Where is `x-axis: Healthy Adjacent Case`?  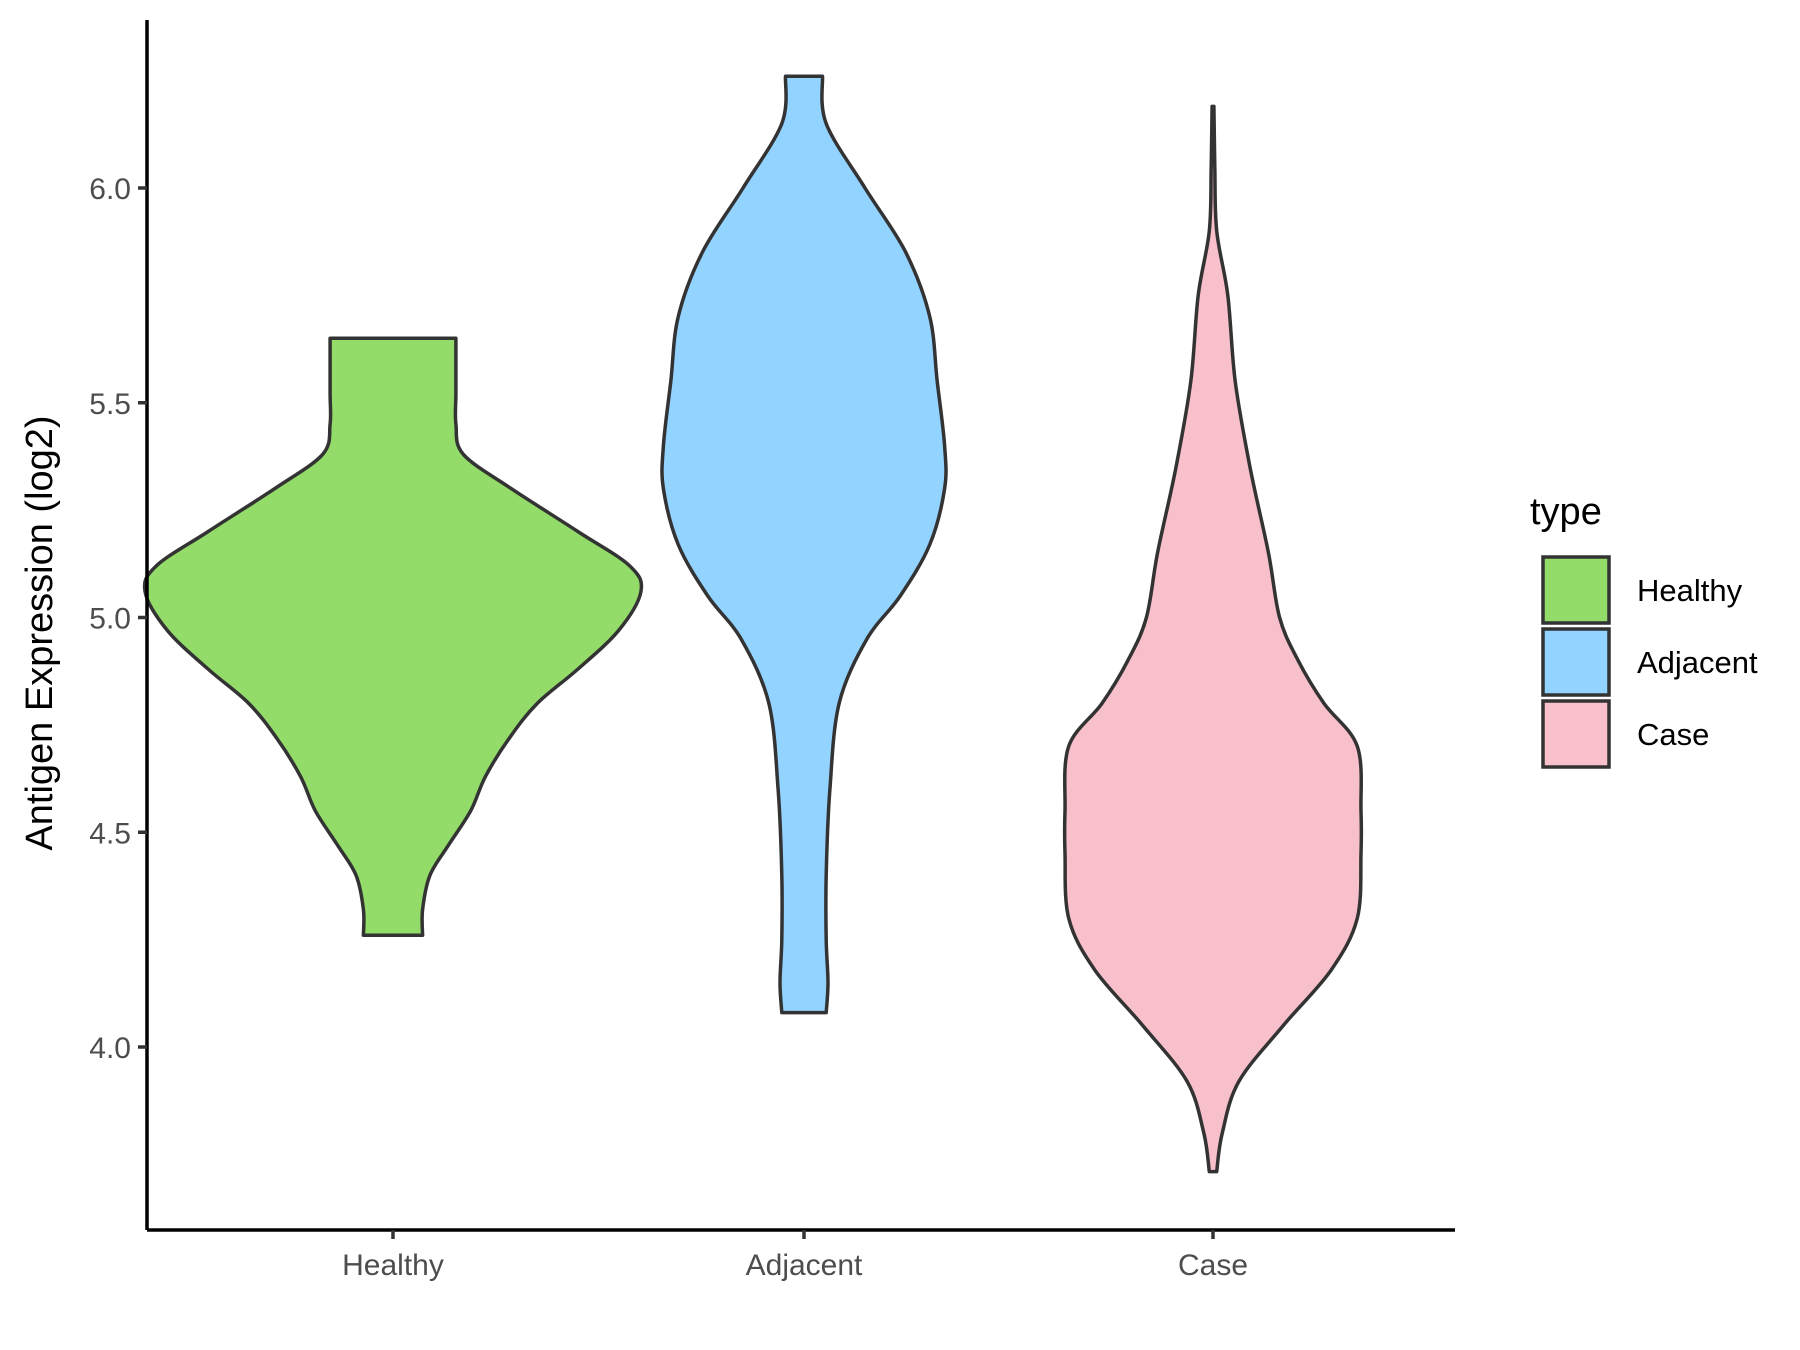 x-axis: Healthy Adjacent Case is located at coordinates (801, 1255).